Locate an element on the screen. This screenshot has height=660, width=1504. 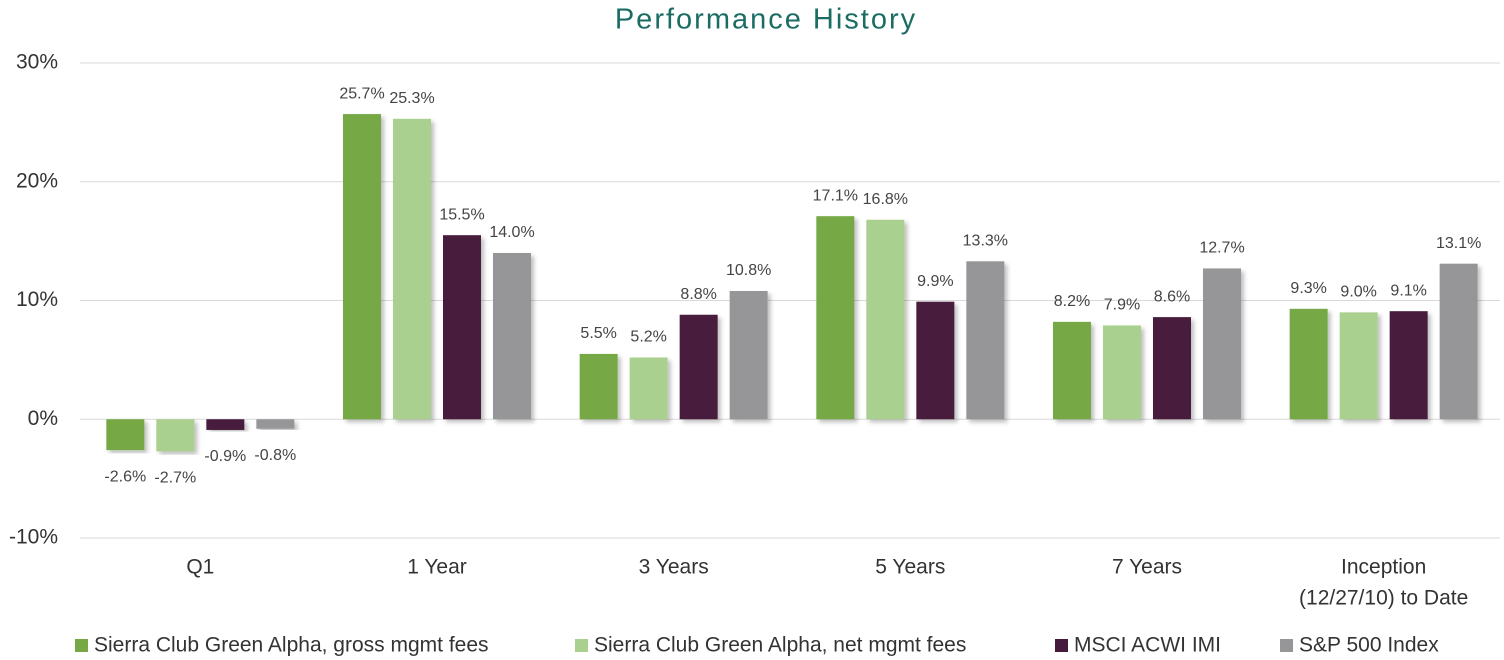
value-label: 5.5% is located at coordinates (598, 333).